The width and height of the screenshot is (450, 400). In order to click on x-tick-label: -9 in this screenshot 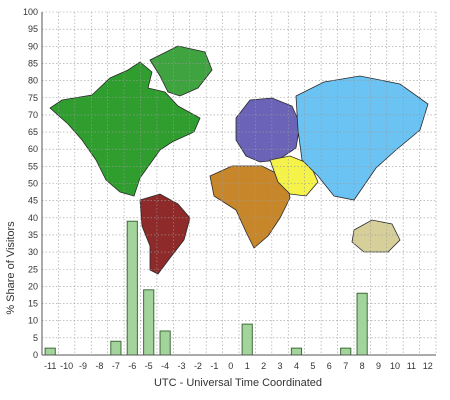, I will do `click(83, 366)`.